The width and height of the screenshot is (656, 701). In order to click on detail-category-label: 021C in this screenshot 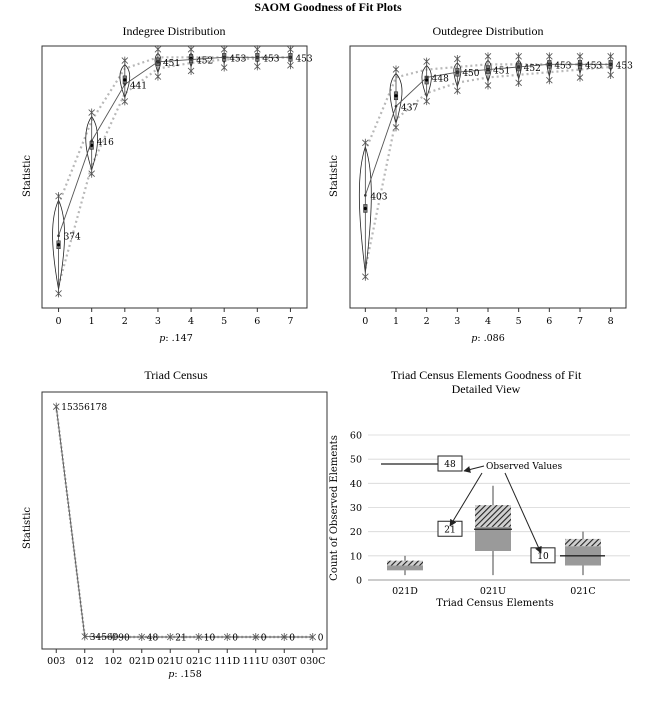, I will do `click(582, 591)`.